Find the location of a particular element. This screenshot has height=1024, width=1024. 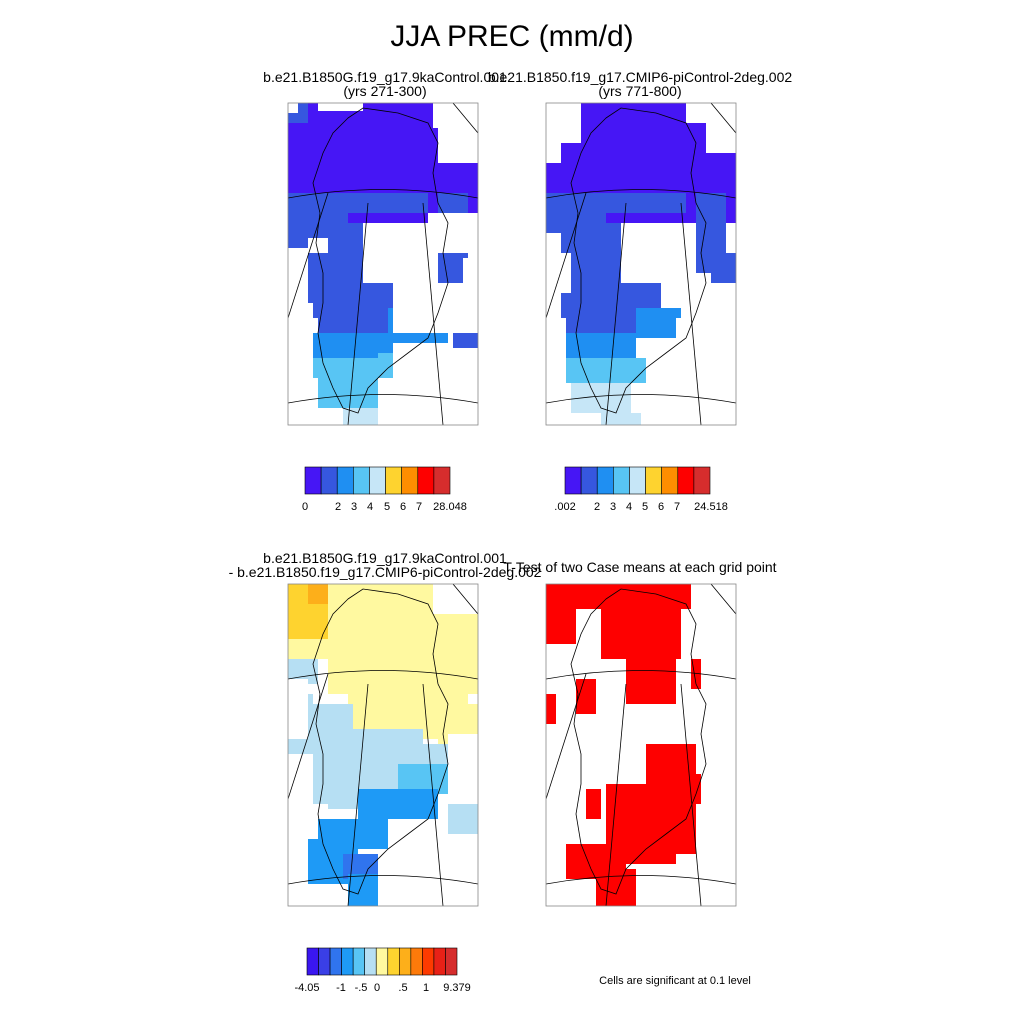

colorbar-top-left-tick-label: 3 is located at coordinates (354, 507).